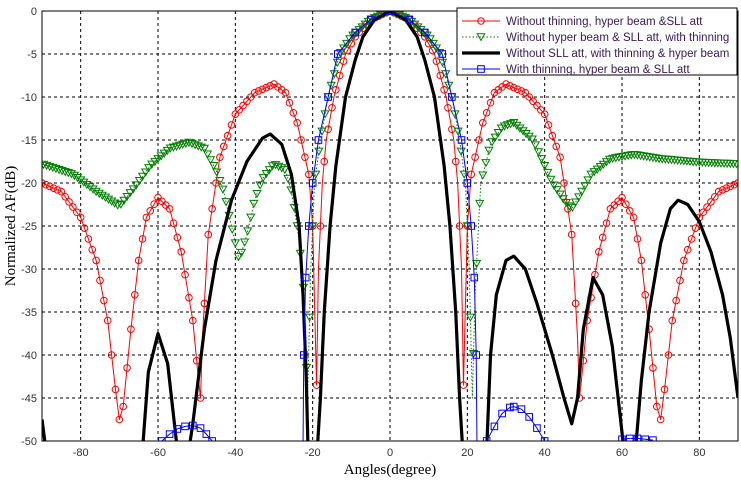 This screenshot has height=484, width=741. What do you see at coordinates (34, 12) in the screenshot?
I see `y-tick-label: 0` at bounding box center [34, 12].